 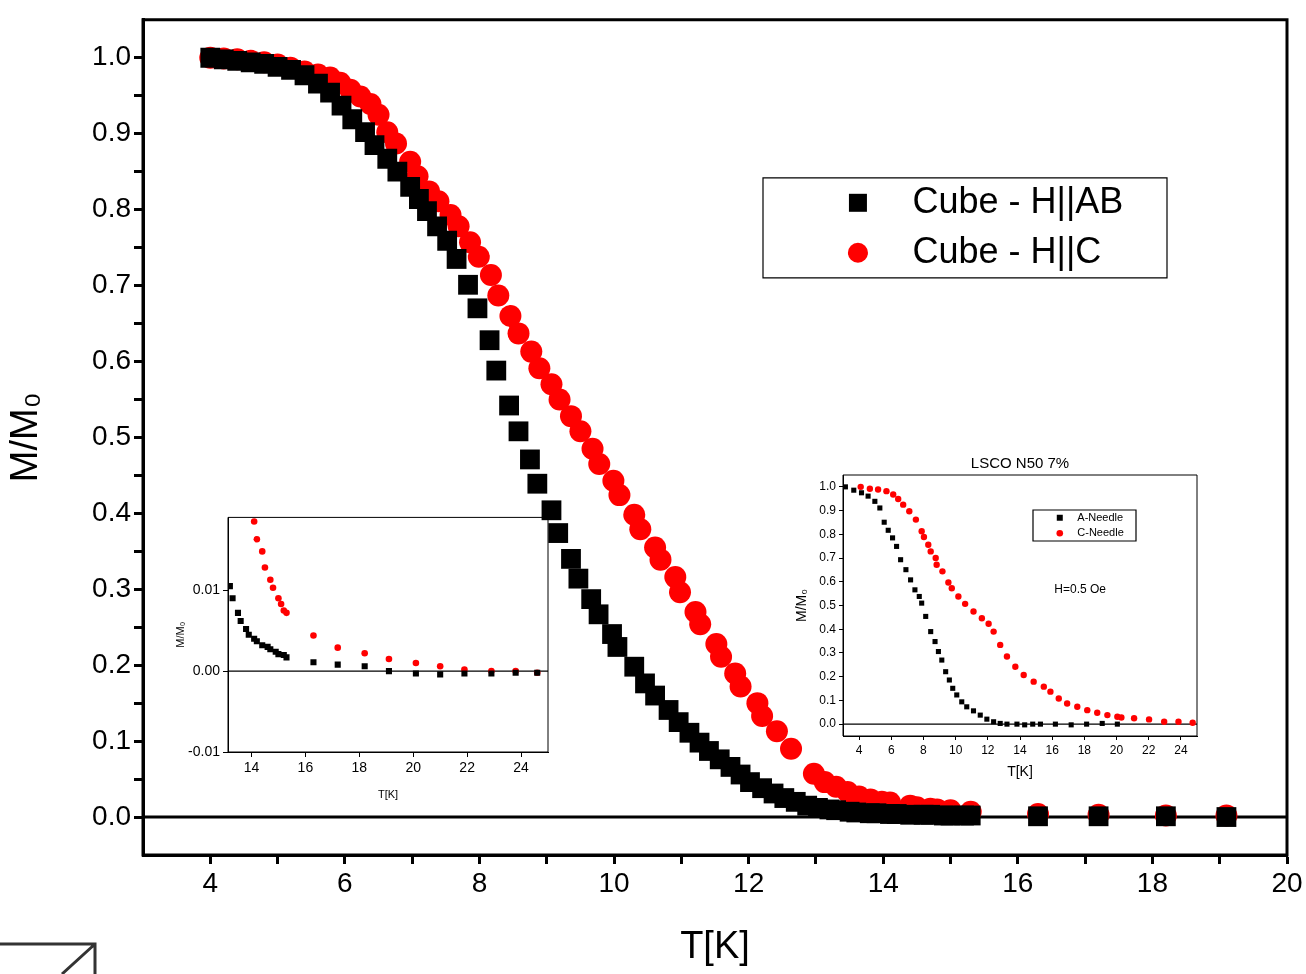 What do you see at coordinates (1018, 200) in the screenshot?
I see `legend-label: Cube - H||AB` at bounding box center [1018, 200].